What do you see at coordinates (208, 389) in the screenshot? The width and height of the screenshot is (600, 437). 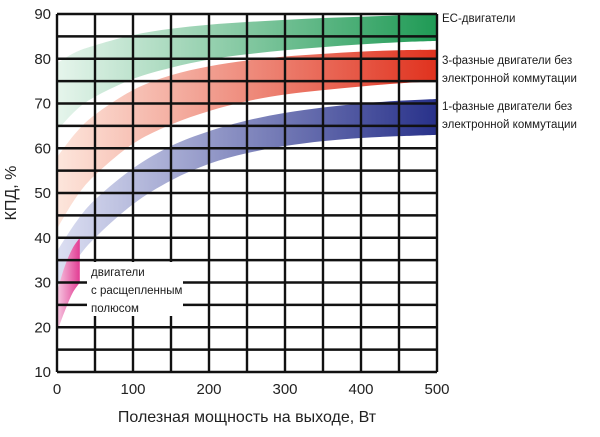 I see `x-tick-label: 200` at bounding box center [208, 389].